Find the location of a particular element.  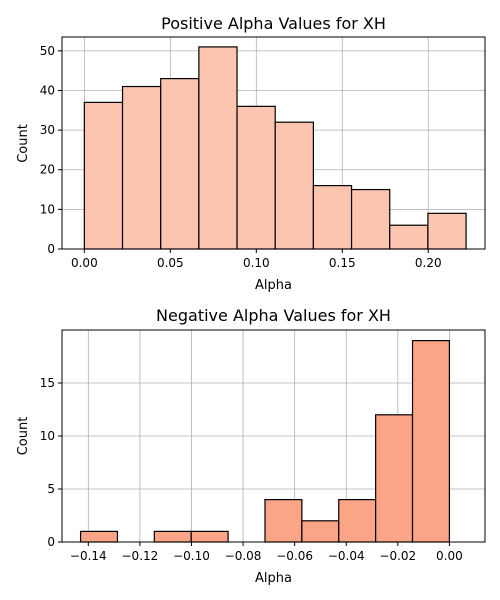

x-axis-ticks: 0.00 0.05 0.10 0.15 0.20 is located at coordinates (256, 259).